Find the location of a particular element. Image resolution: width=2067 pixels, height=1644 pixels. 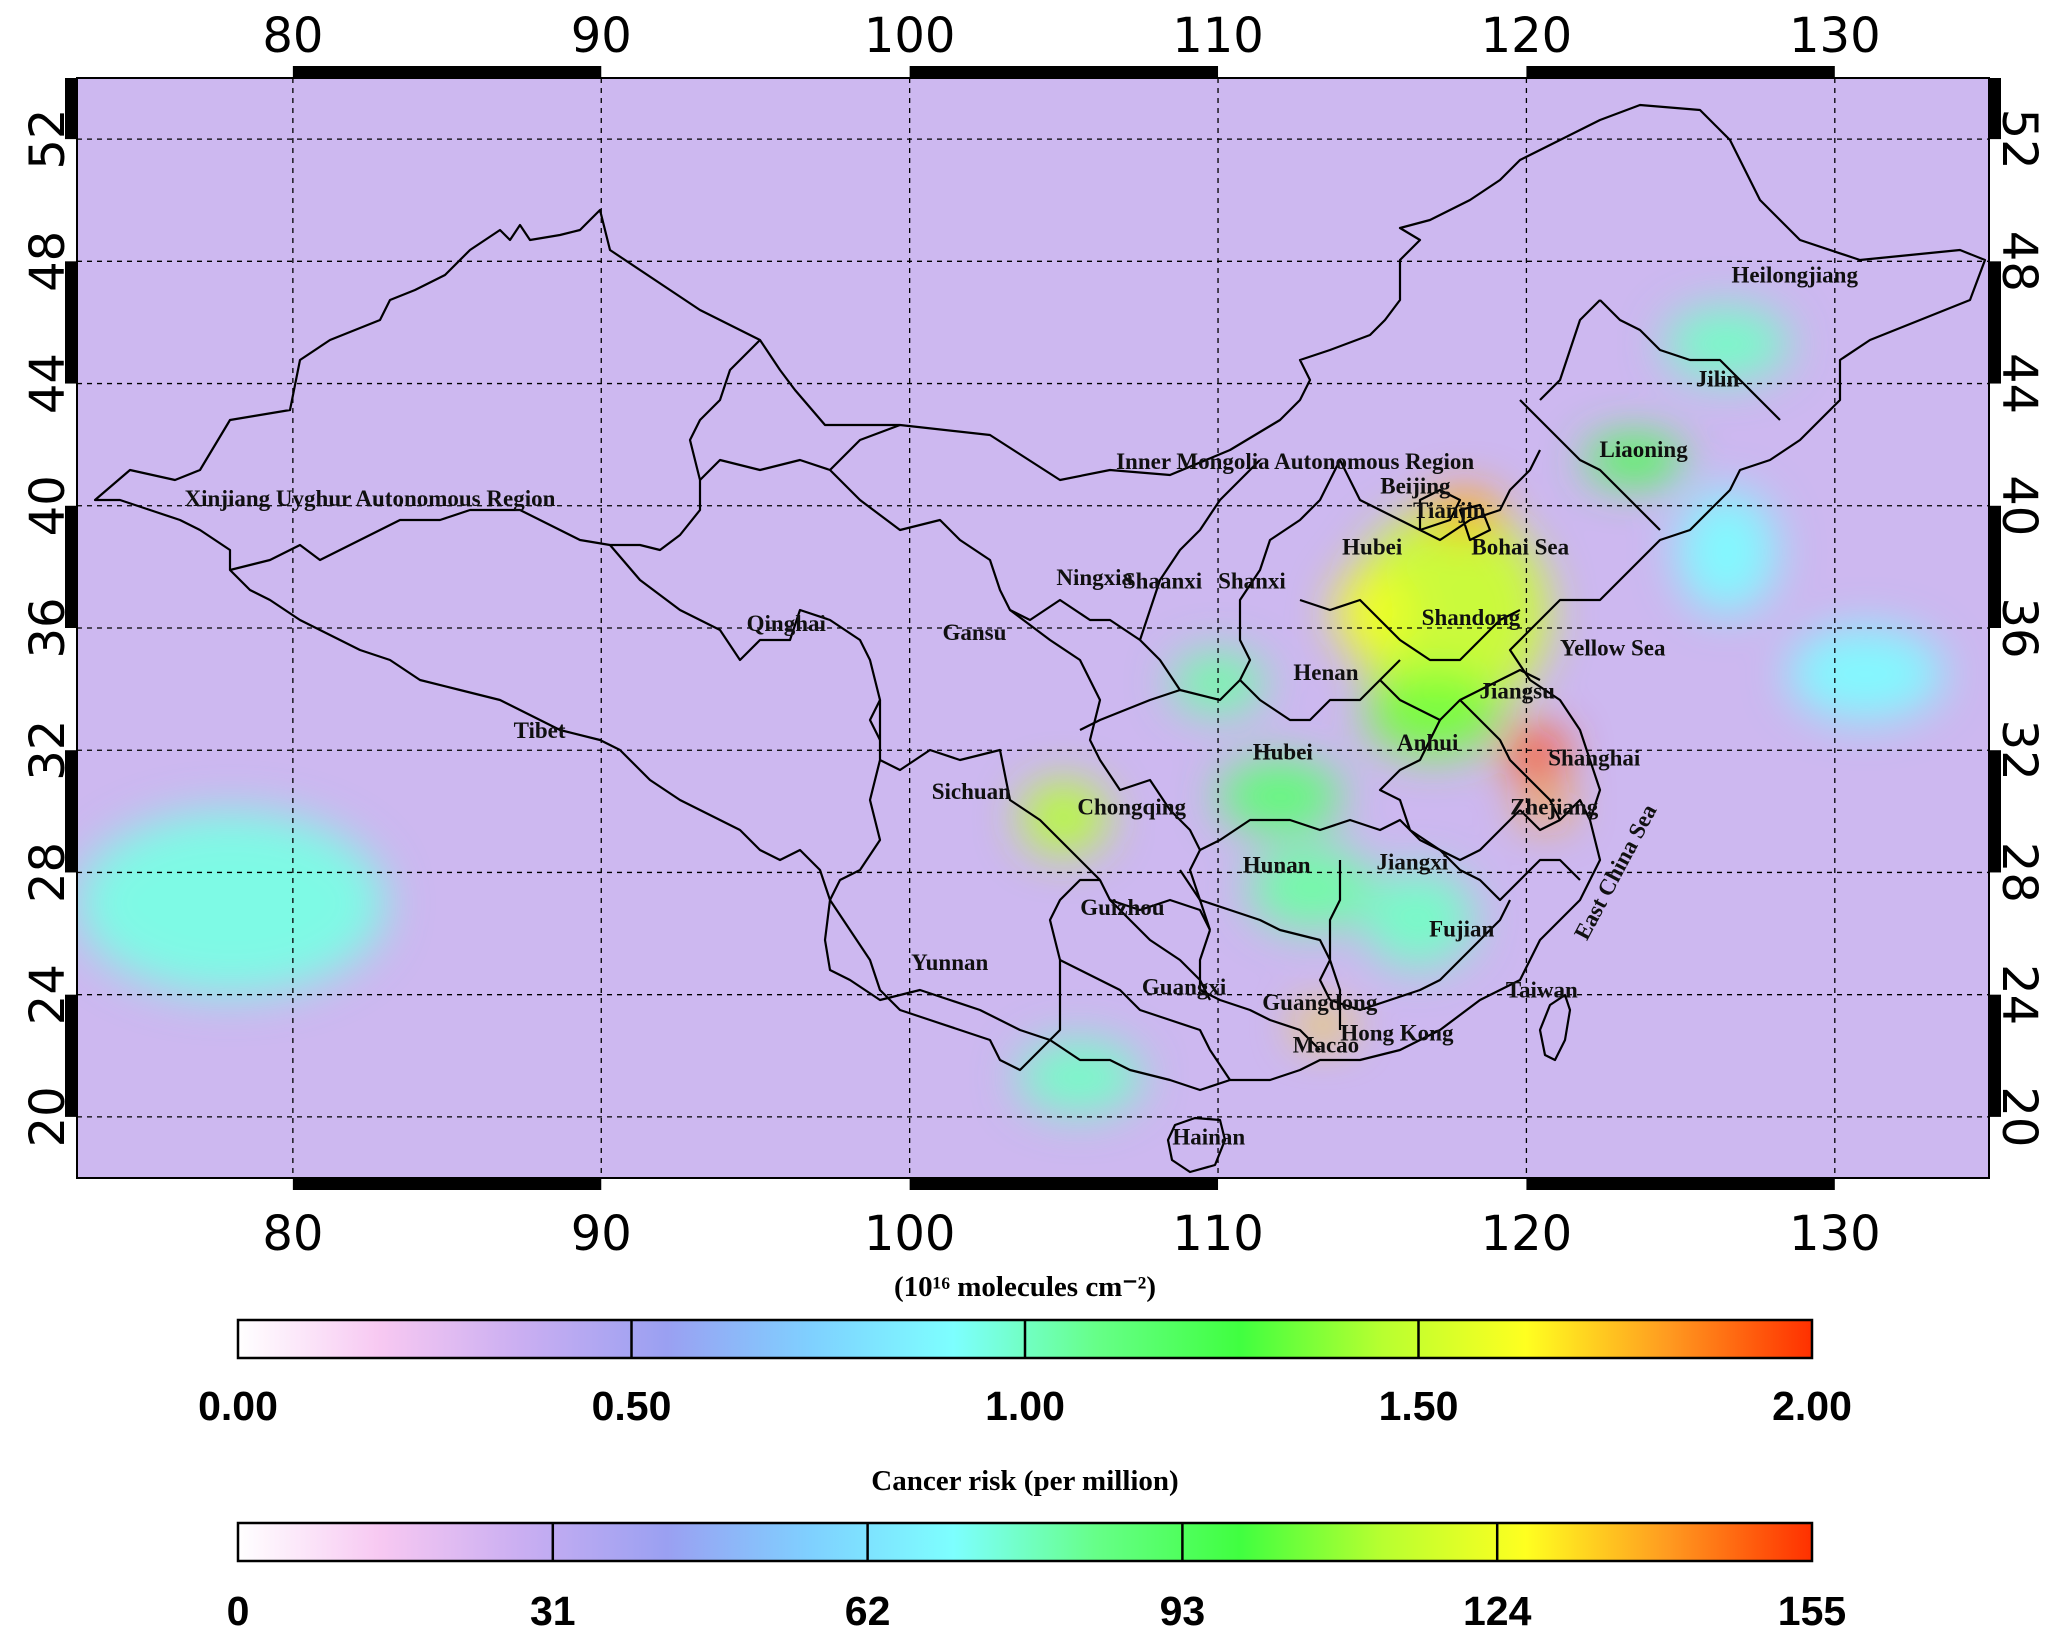

lat-tick-label-right: 44 is located at coordinates (2019, 383).